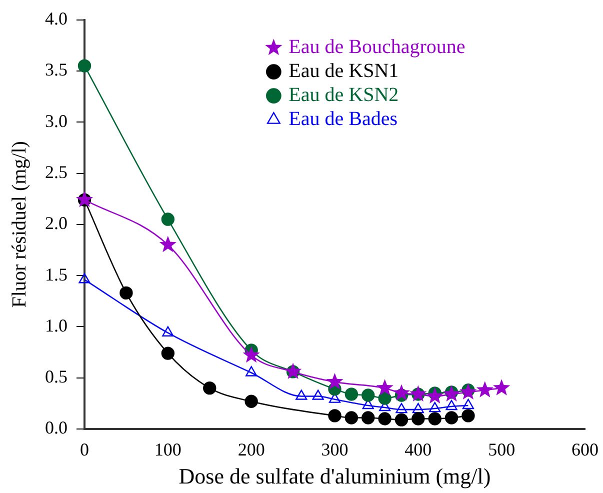 This screenshot has width=603, height=493. What do you see at coordinates (343, 119) in the screenshot?
I see `legend-label: Eau de Bades` at bounding box center [343, 119].